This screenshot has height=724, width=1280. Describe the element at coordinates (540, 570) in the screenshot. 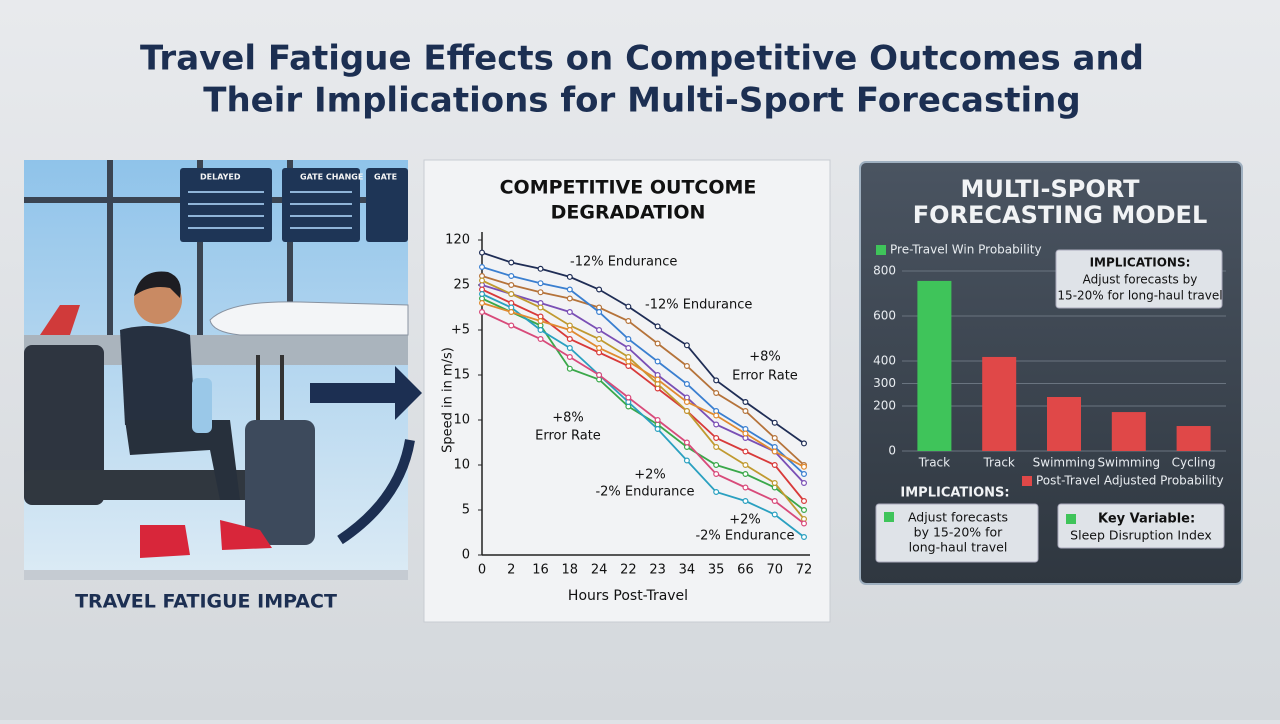

I see `x-tick-label: 16` at that location.